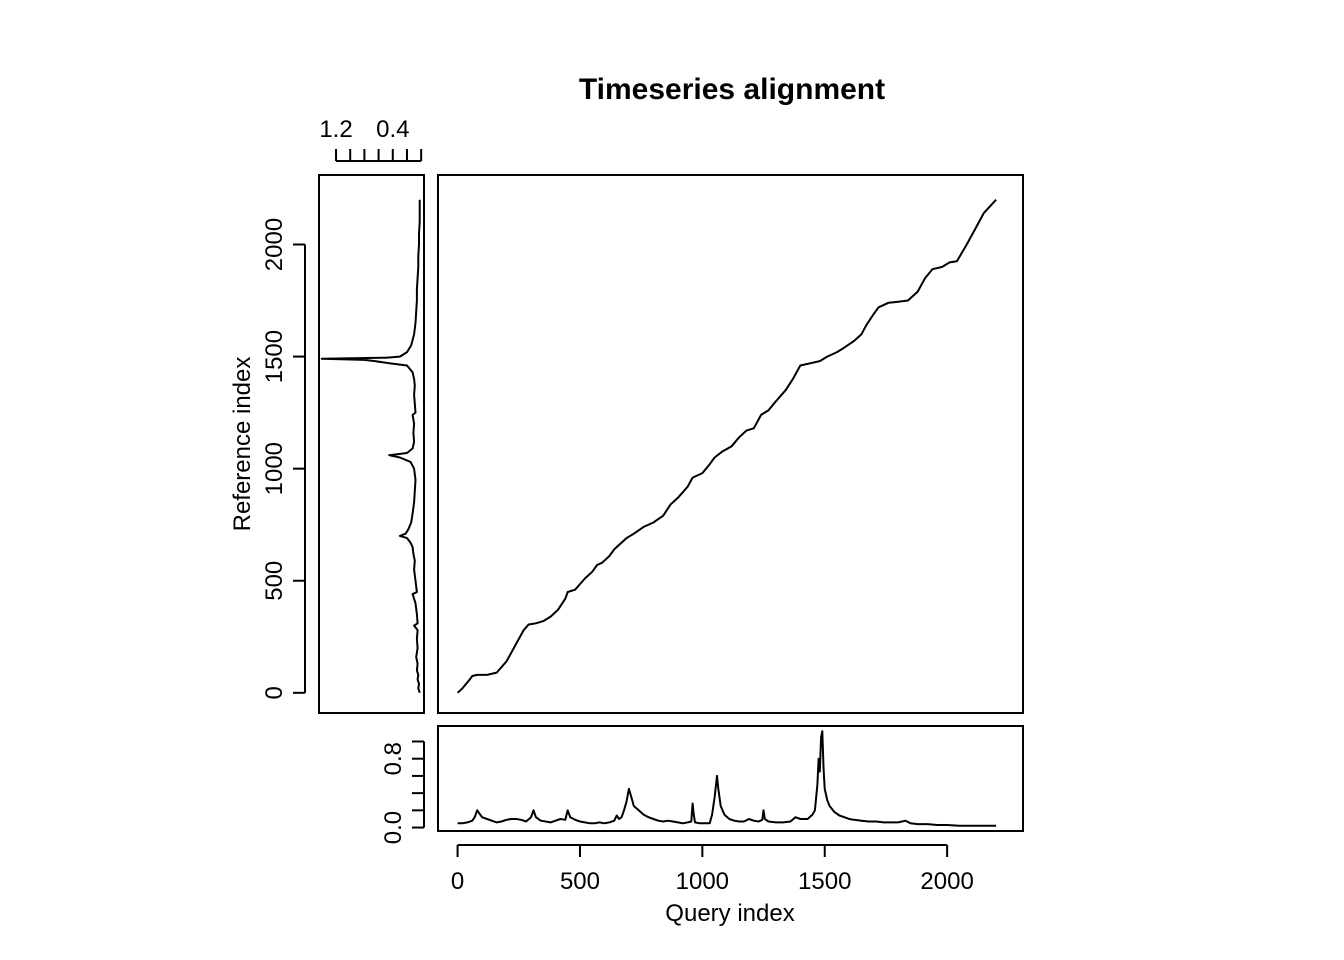  Describe the element at coordinates (727, 778) in the screenshot. I see `query-series-line` at that location.